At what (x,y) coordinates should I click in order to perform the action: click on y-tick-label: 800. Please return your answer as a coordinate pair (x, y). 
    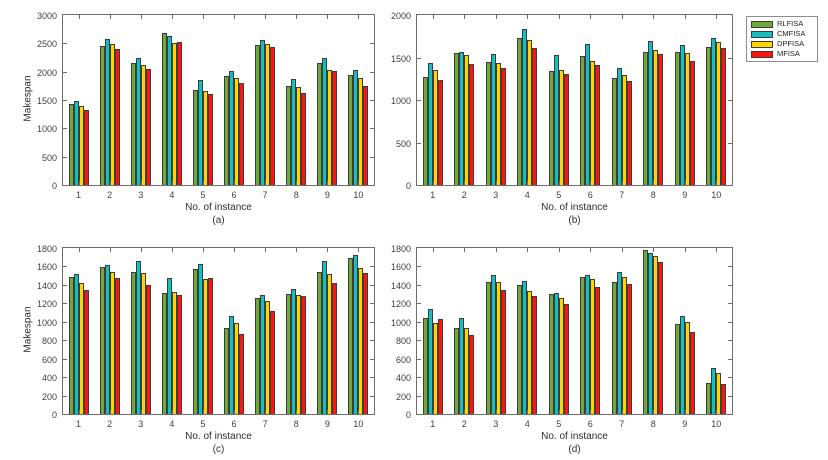
    Looking at the image, I should click on (49, 341).